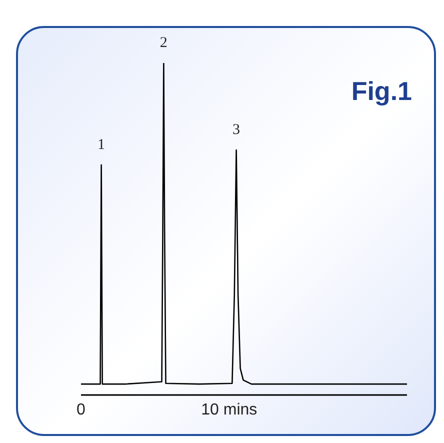 The image size is (444, 443). I want to click on annotation: 1, so click(102, 144).